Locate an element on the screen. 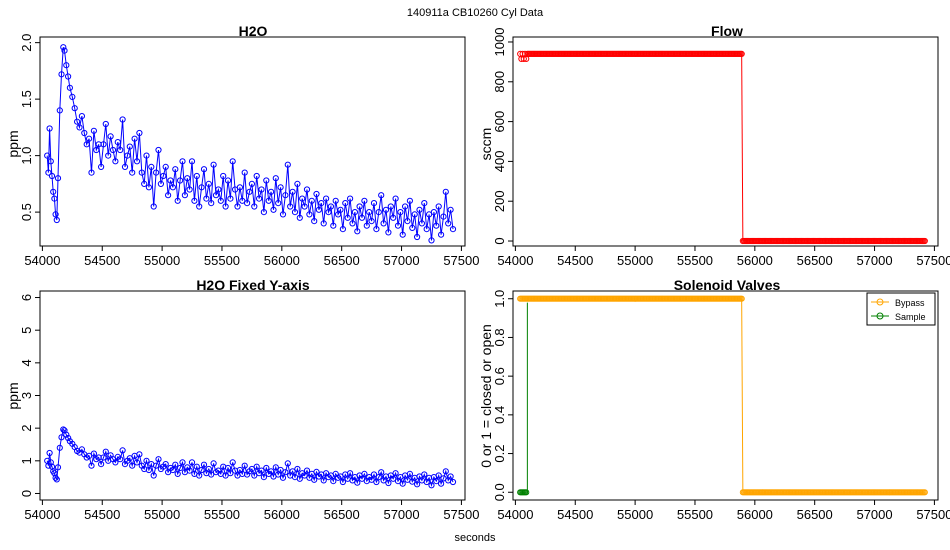  y-tick-label: 3 is located at coordinates (26, 395).